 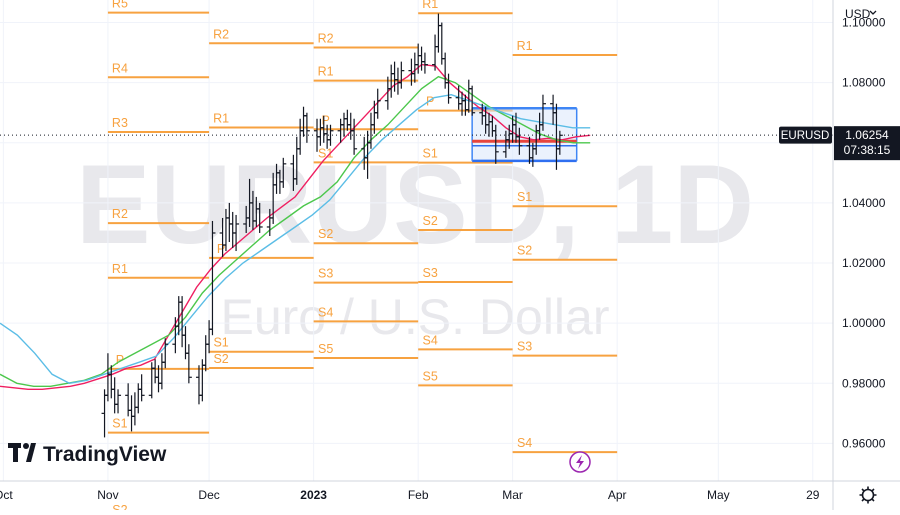 What do you see at coordinates (414, 317) in the screenshot?
I see `watermark-name: Euro / U.S. Dollar` at bounding box center [414, 317].